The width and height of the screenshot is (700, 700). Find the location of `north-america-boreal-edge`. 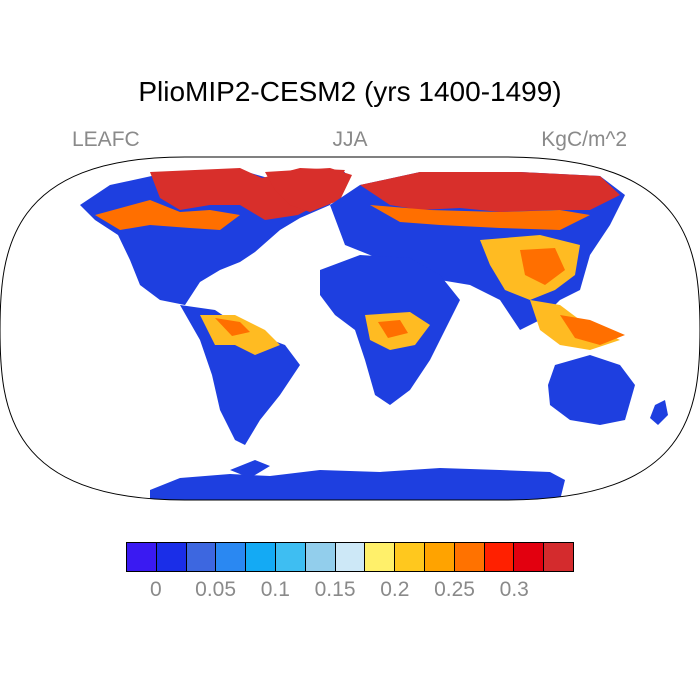

north-america-boreal-edge is located at coordinates (167, 215).